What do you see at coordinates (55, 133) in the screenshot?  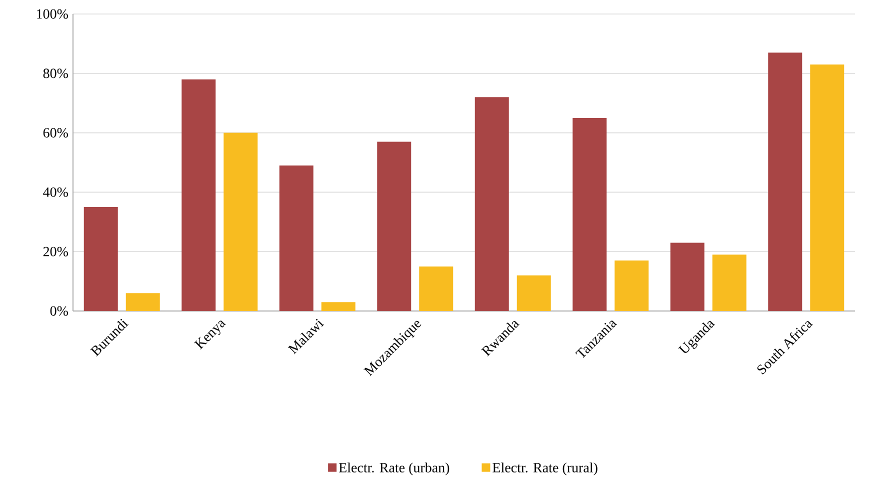 I see `y-tick-label: 60%` at bounding box center [55, 133].